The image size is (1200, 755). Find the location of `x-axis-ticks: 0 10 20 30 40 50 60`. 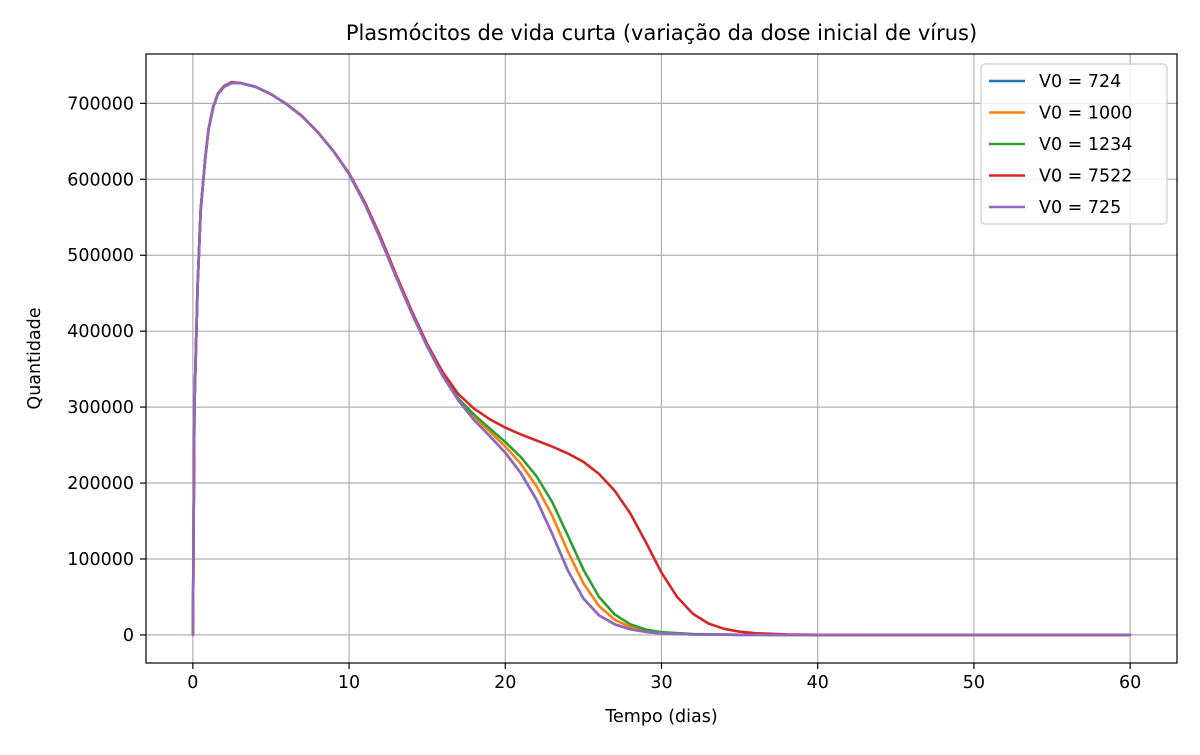

x-axis-ticks: 0 10 20 30 40 50 60 is located at coordinates (664, 678).